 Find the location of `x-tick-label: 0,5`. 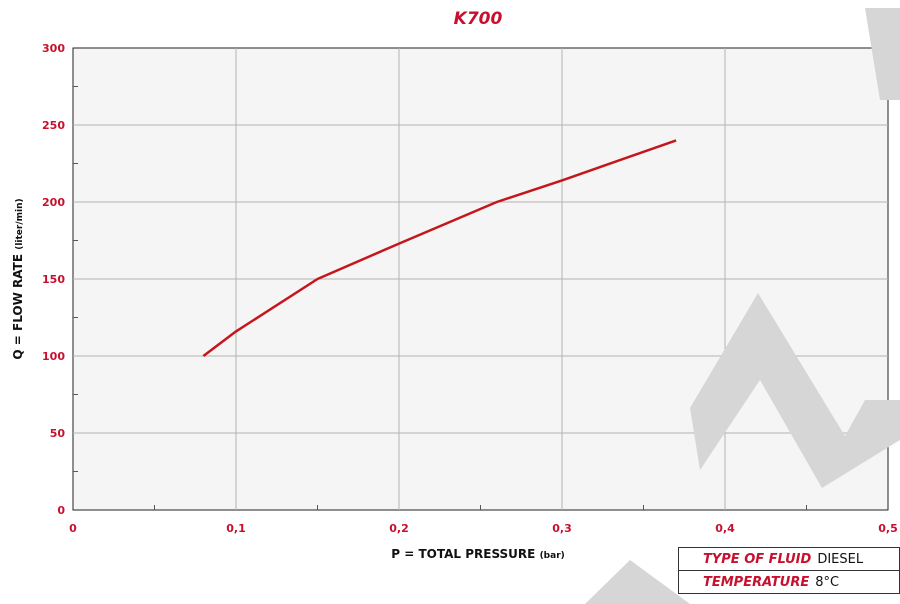

x-tick-label: 0,5 is located at coordinates (888, 528).